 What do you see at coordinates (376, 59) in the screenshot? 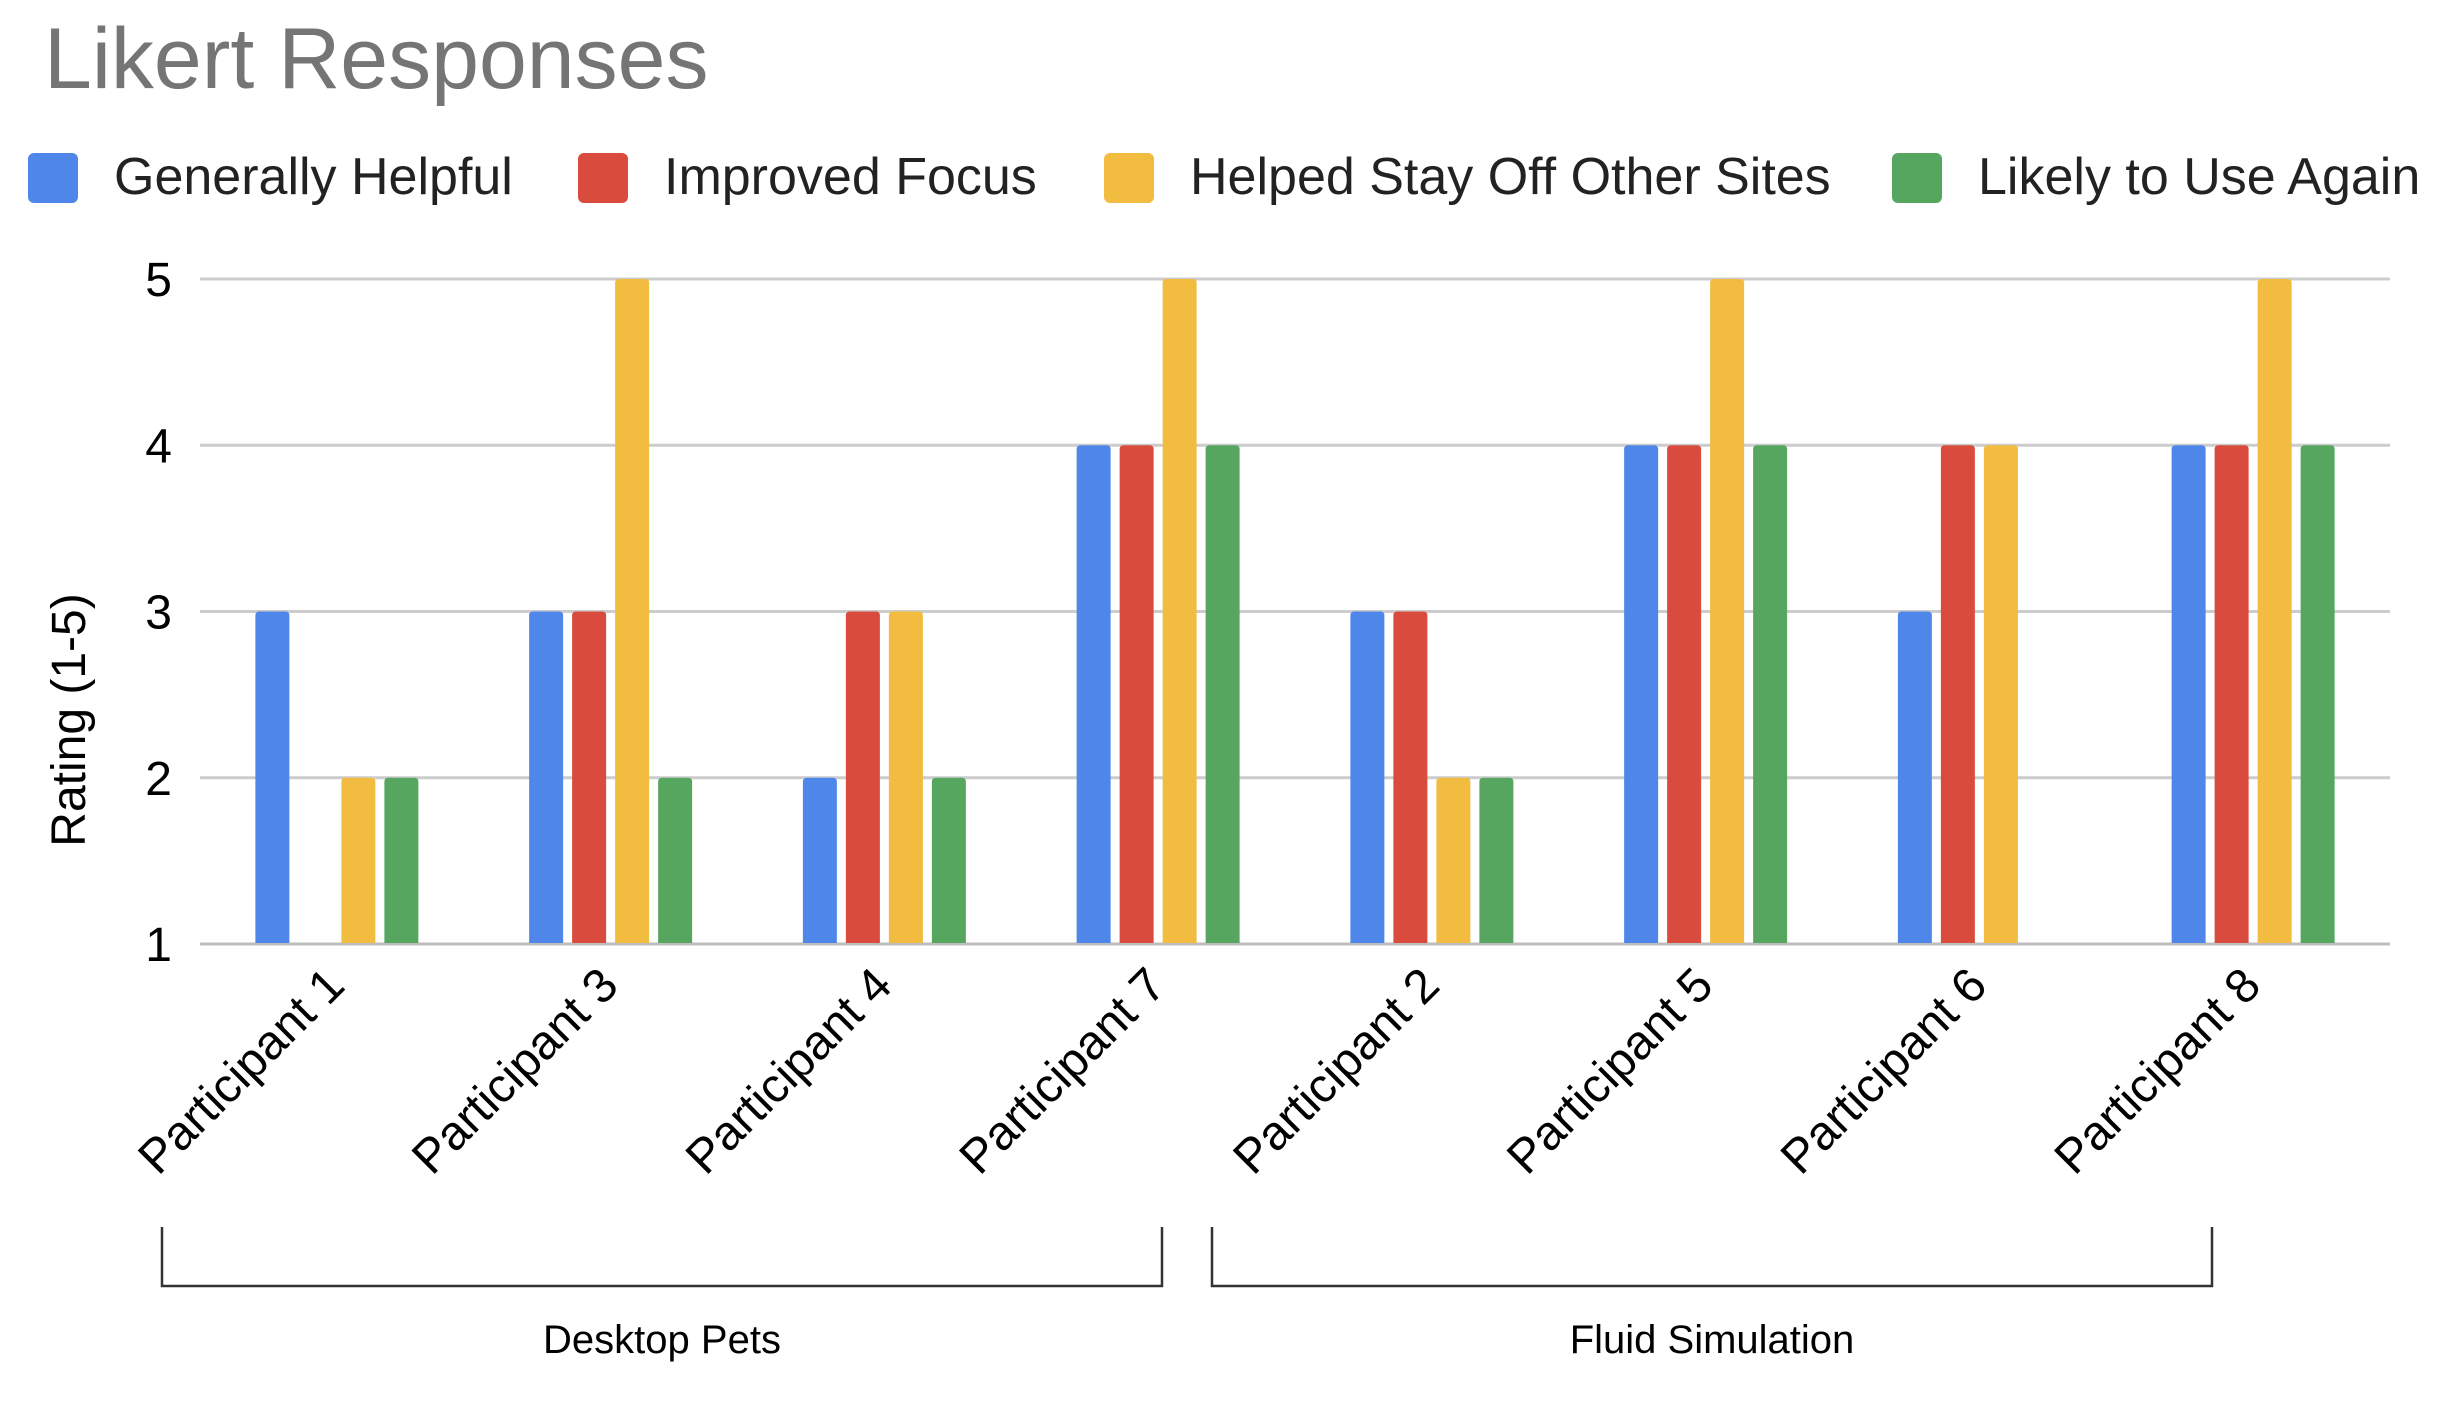
I see `chart-title: Likert Responses` at bounding box center [376, 59].